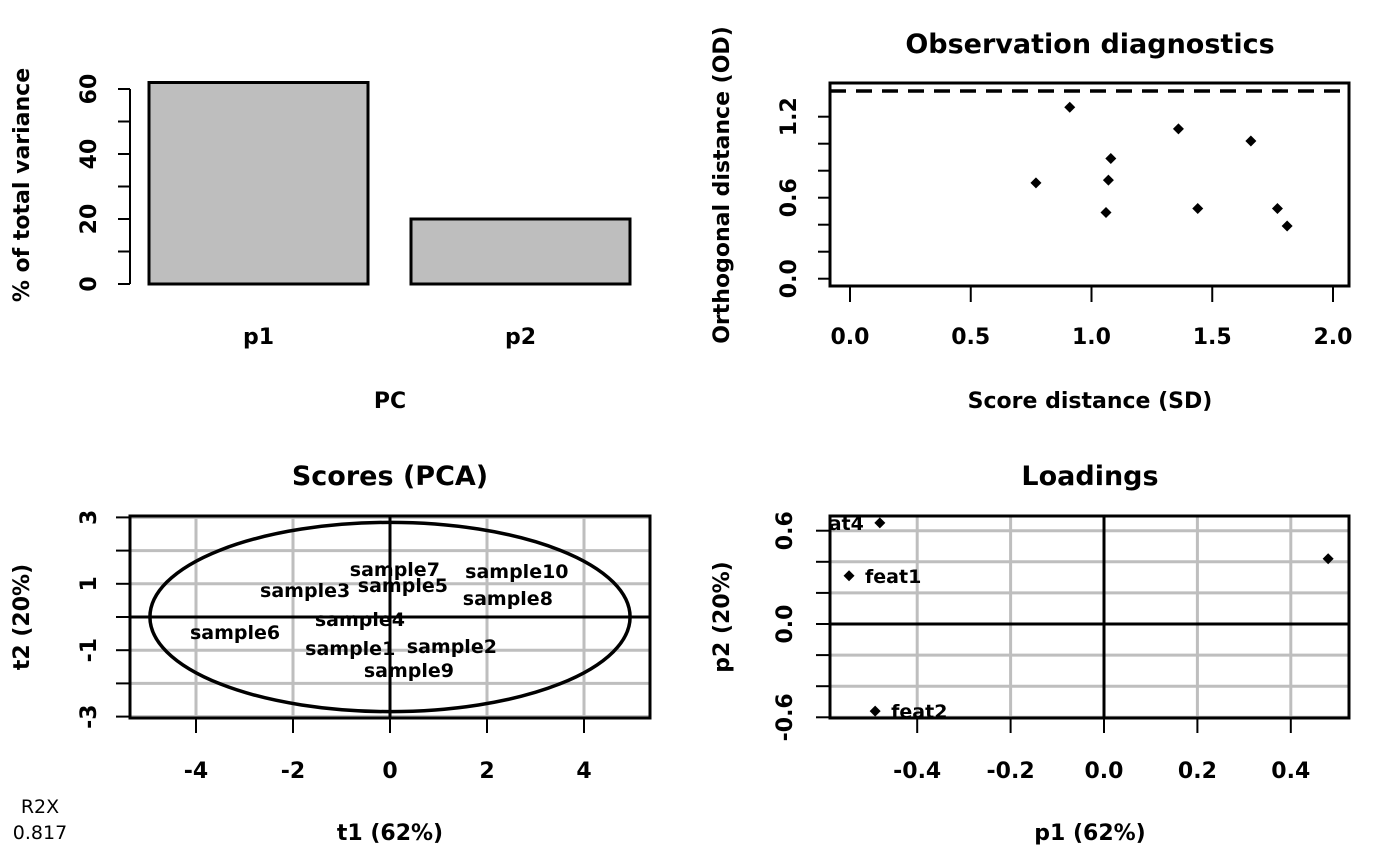 The height and width of the screenshot is (866, 1400). Describe the element at coordinates (722, 185) in the screenshot. I see `y-axis-label: Orthogonal distance (OD)` at that location.